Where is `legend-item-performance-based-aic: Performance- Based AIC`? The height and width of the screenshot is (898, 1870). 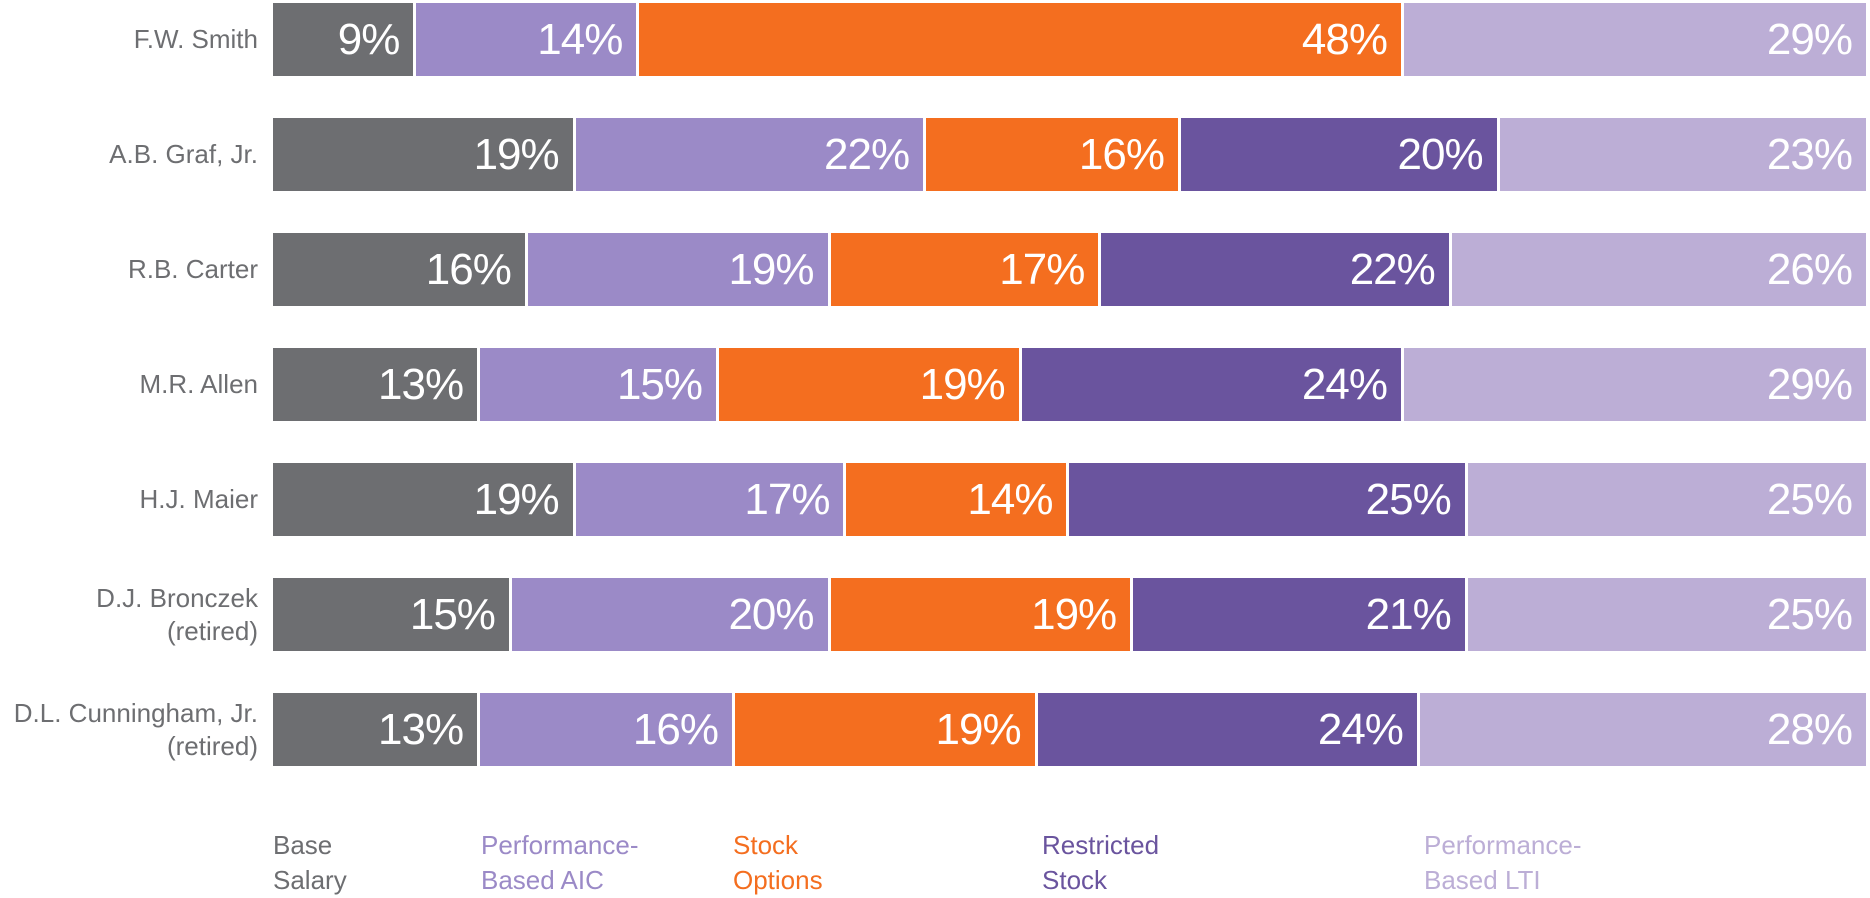 legend-item-performance-based-aic: Performance- Based AIC is located at coordinates (560, 863).